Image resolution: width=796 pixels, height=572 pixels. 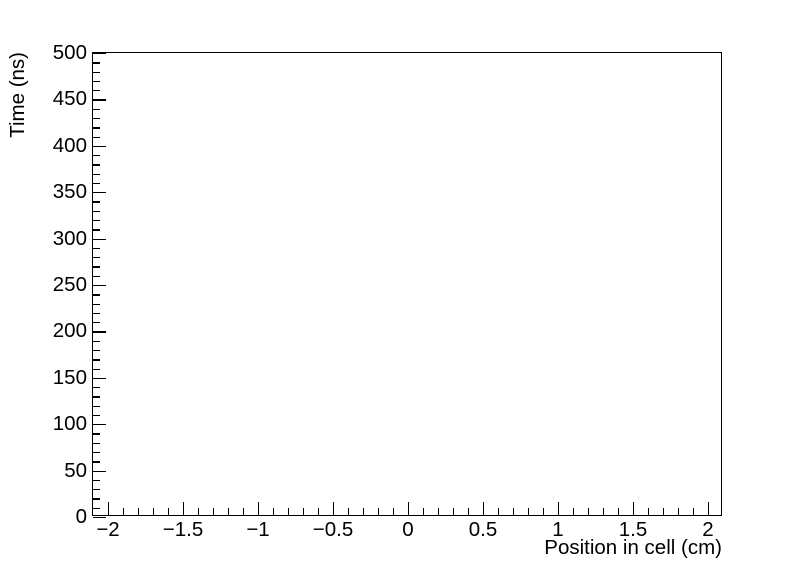 I want to click on x-axis-tick-label: −2, so click(x=108, y=529).